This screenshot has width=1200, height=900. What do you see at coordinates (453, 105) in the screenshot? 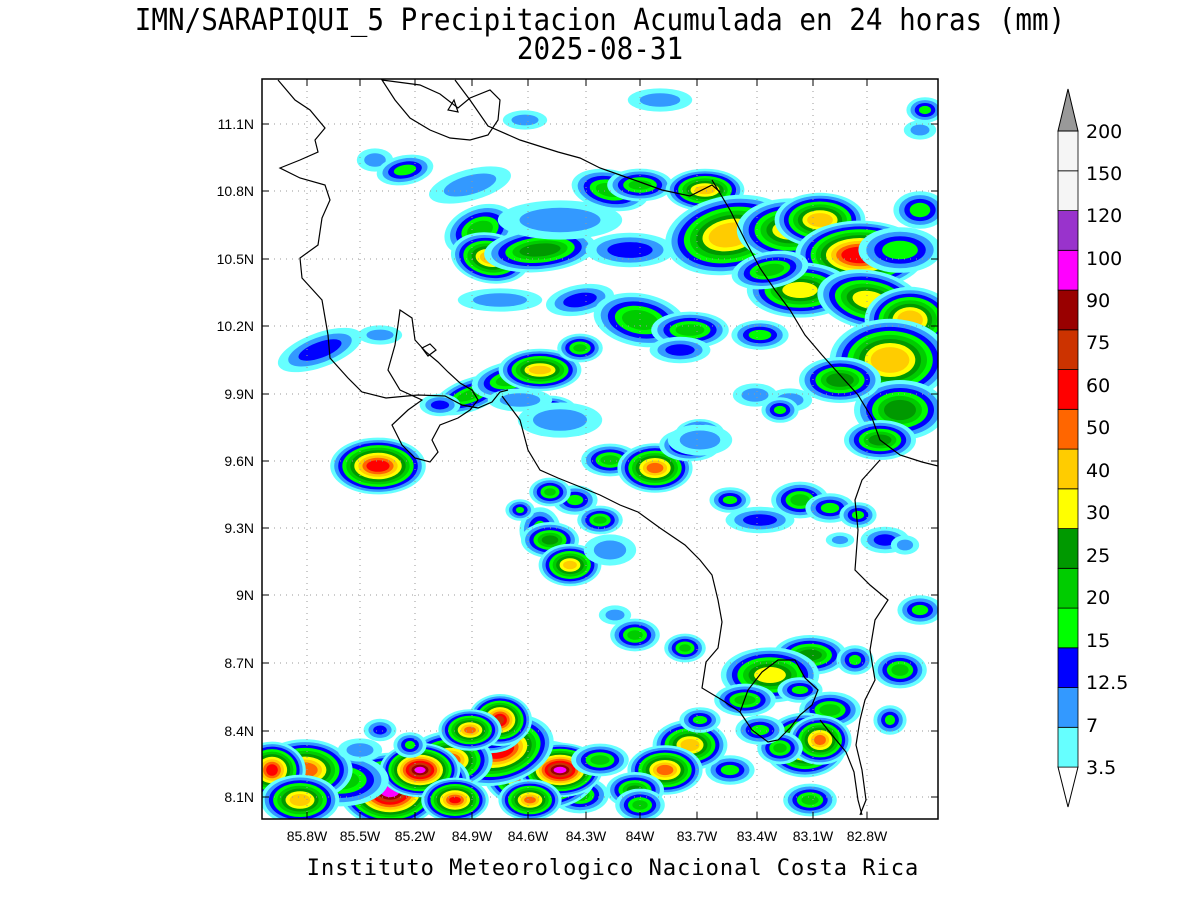
I see `north-islet` at bounding box center [453, 105].